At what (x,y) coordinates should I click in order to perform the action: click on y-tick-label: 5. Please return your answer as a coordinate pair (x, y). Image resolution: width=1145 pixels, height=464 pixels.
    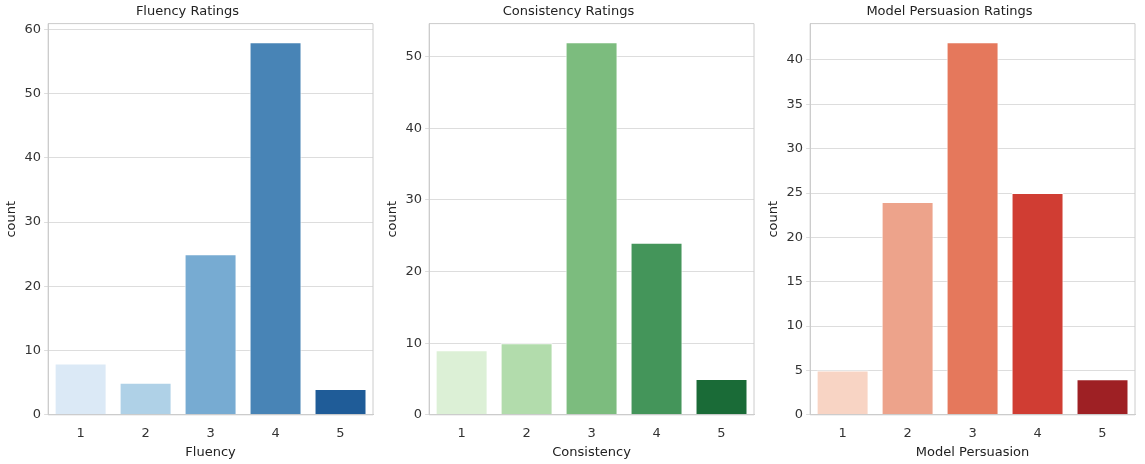
    Looking at the image, I should click on (799, 369).